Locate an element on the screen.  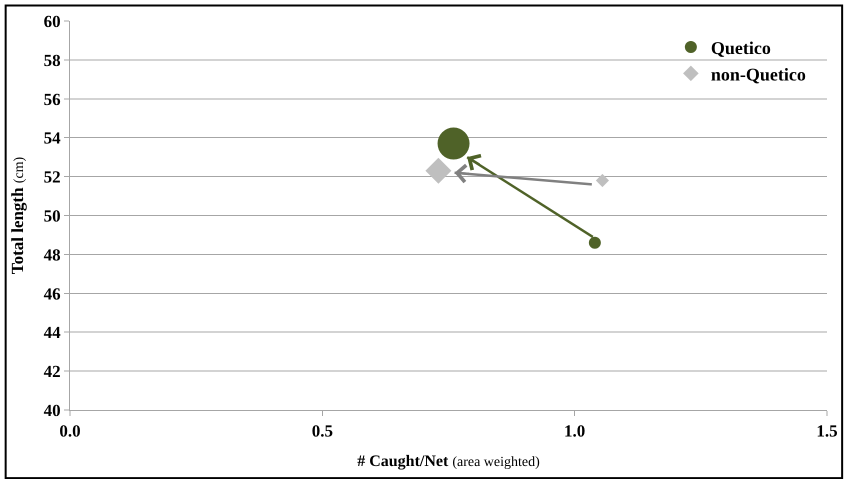
y-tick-label: 42 is located at coordinates (52, 372).